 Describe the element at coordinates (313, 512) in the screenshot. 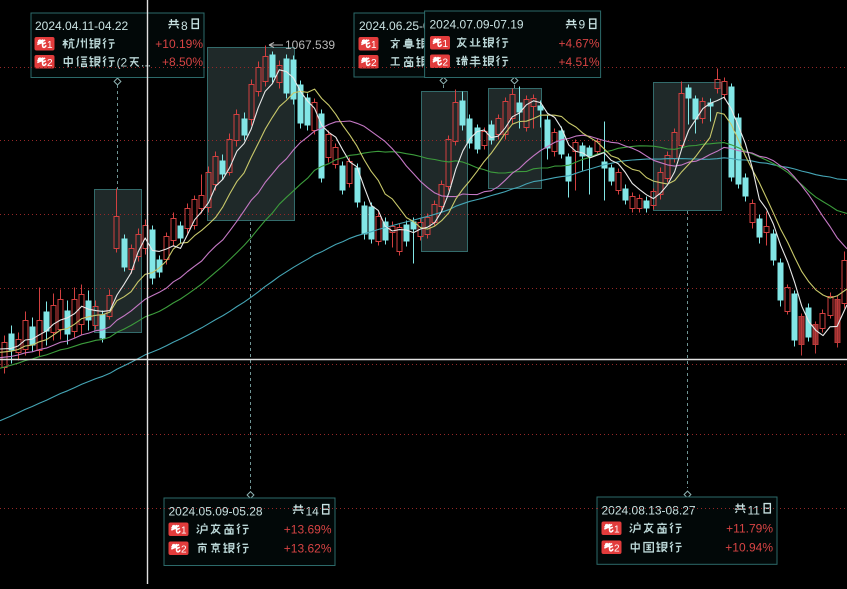

I see `svg-text: 14` at that location.